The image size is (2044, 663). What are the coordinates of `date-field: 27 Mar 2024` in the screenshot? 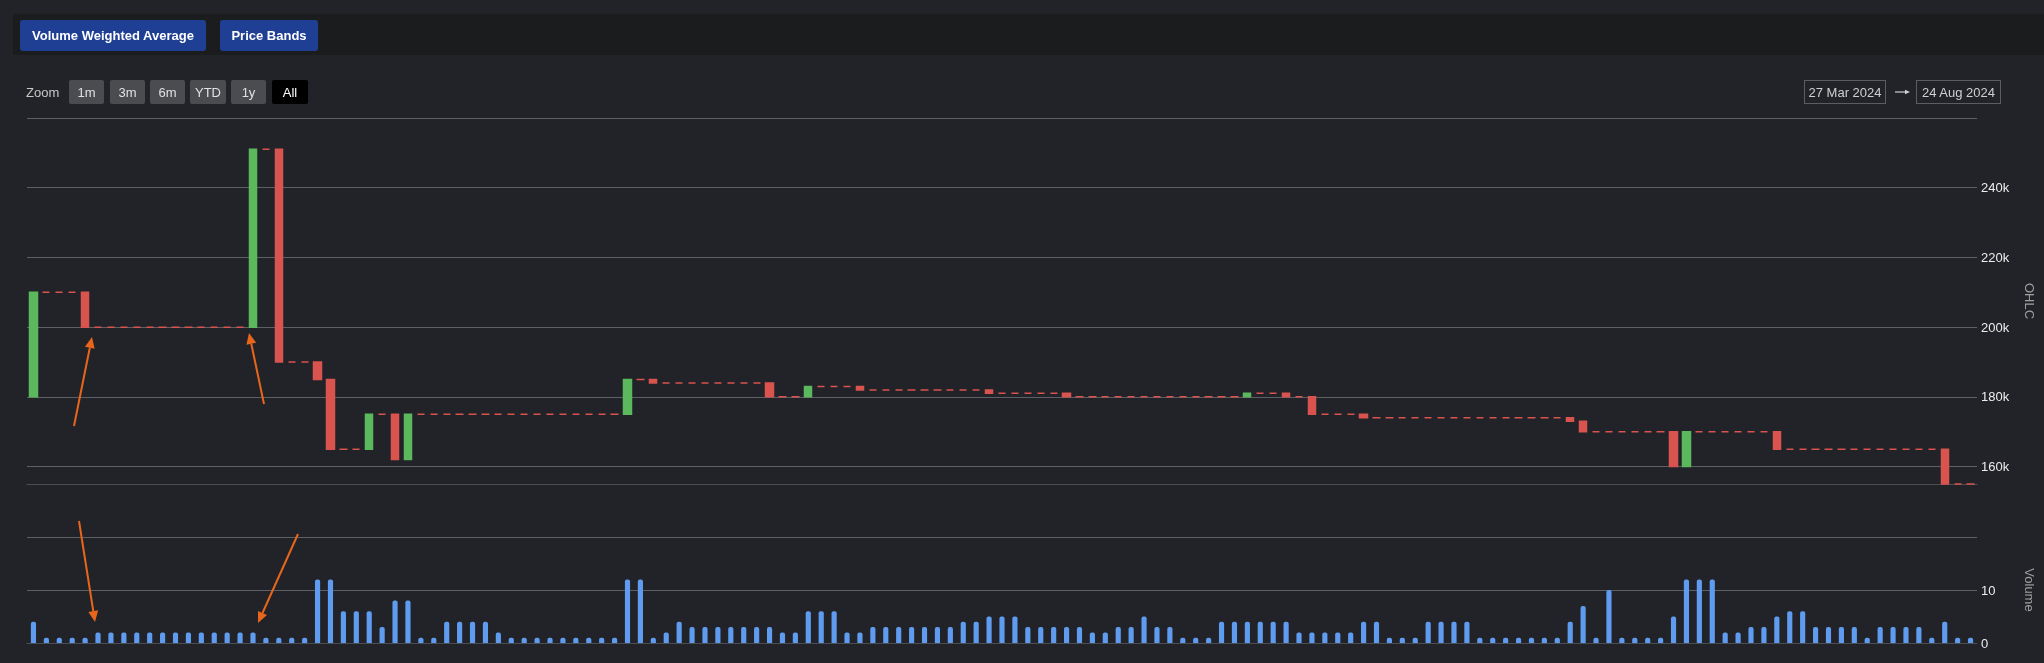 It's located at (1845, 92).